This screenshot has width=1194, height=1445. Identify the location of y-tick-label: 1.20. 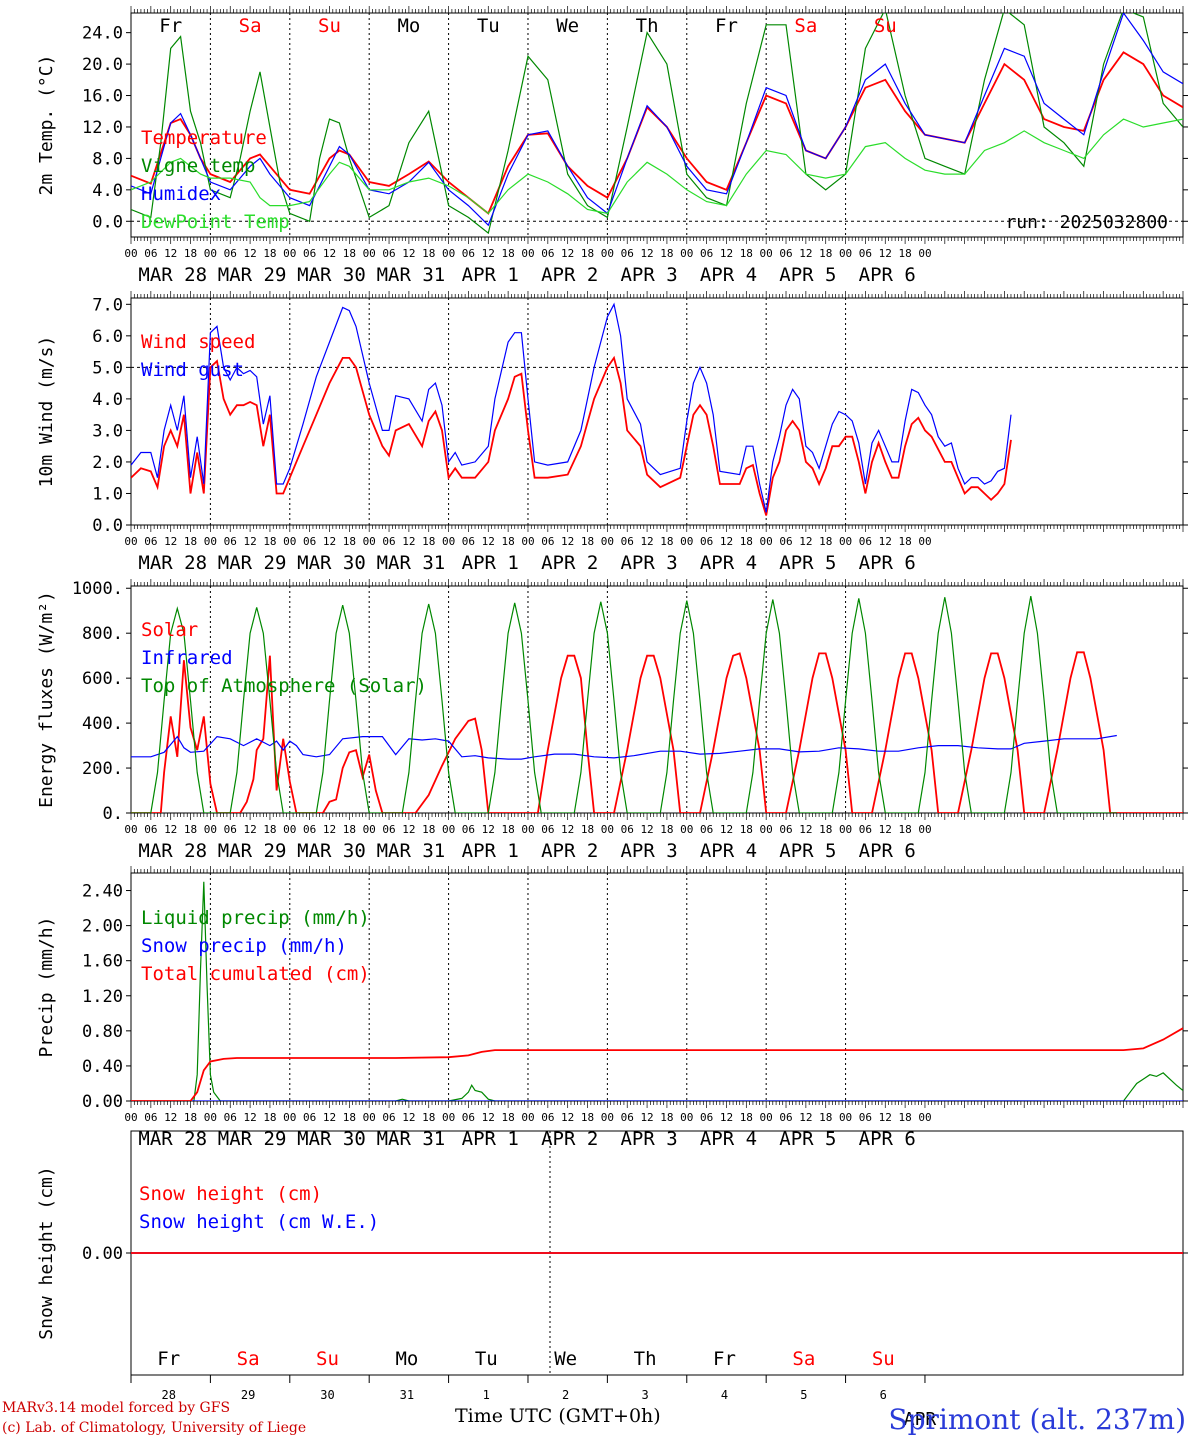
(102, 997).